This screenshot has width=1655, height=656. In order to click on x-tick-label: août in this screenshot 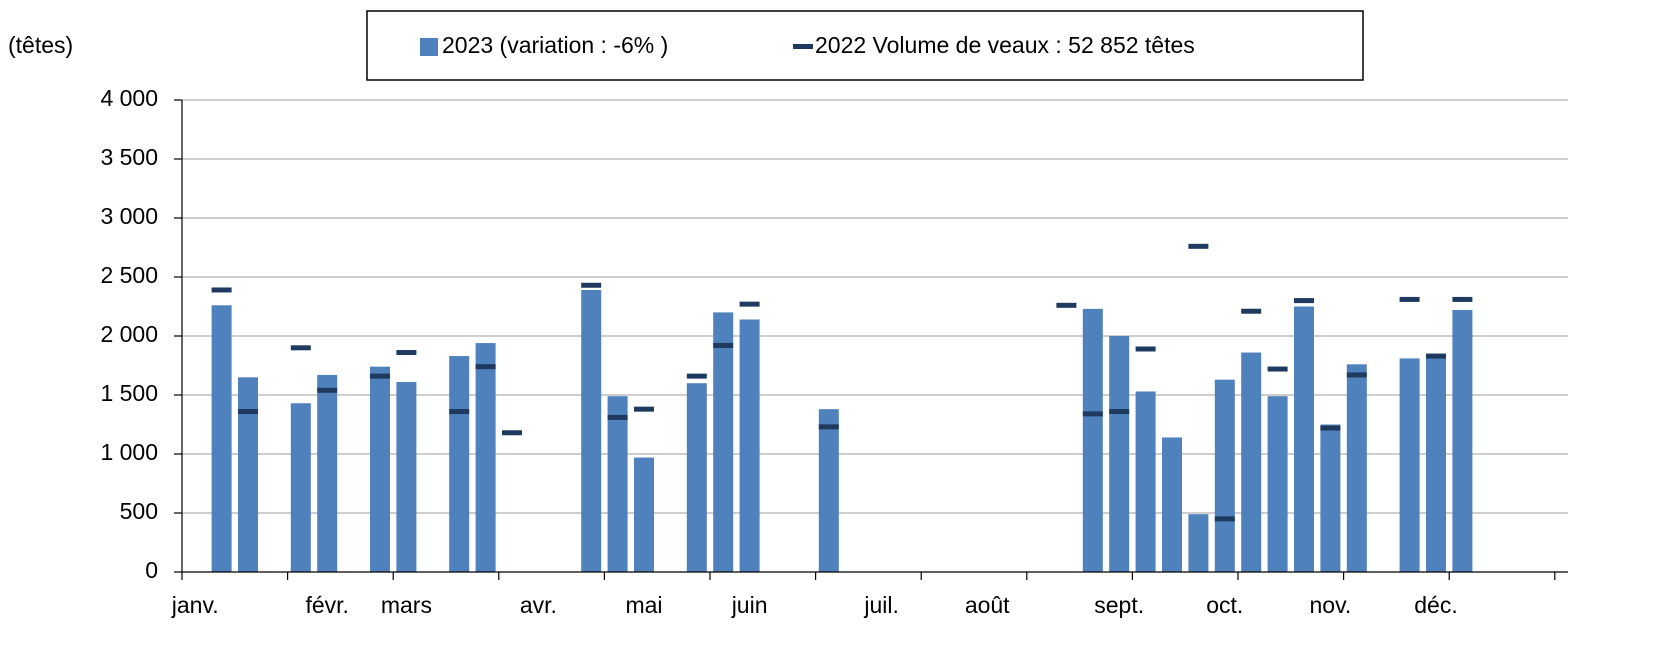, I will do `click(987, 605)`.